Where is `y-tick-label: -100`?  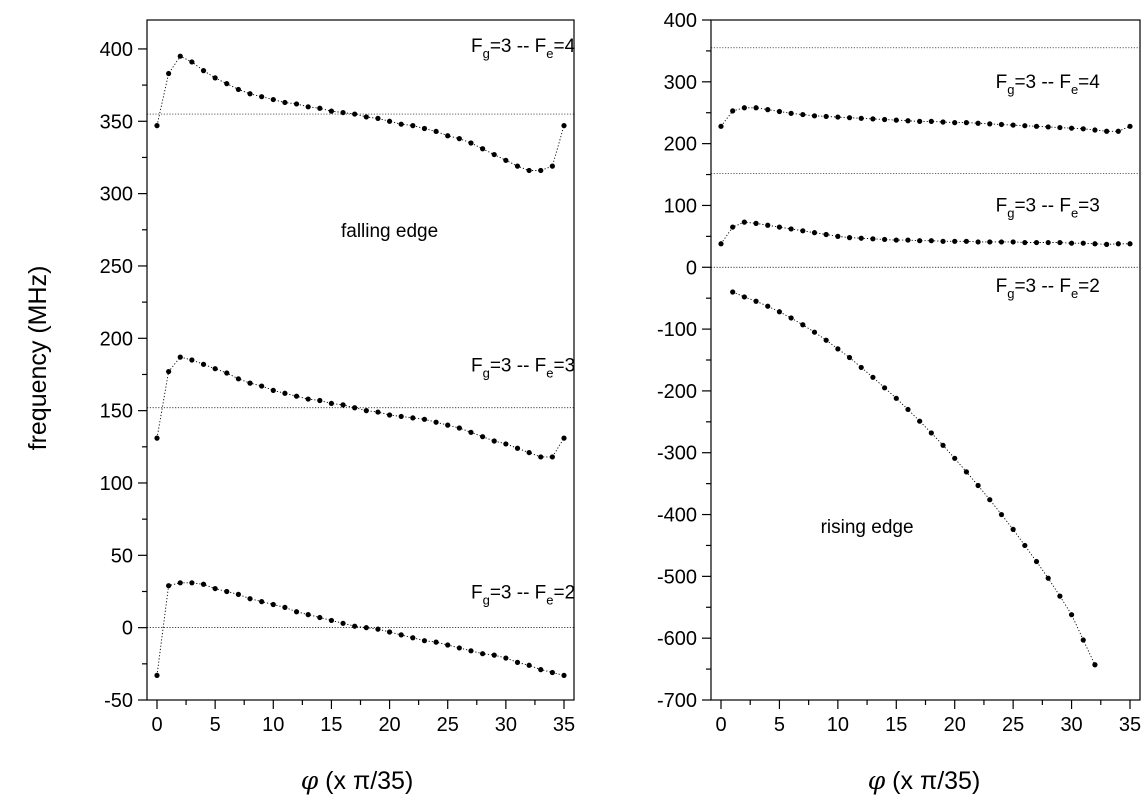 y-tick-label: -100 is located at coordinates (677, 330).